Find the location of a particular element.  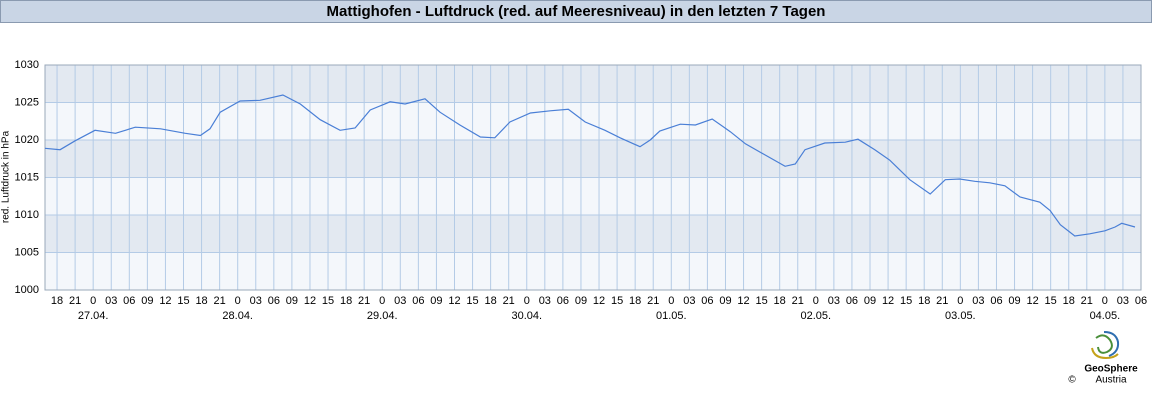

copyright: © is located at coordinates (1072, 380).